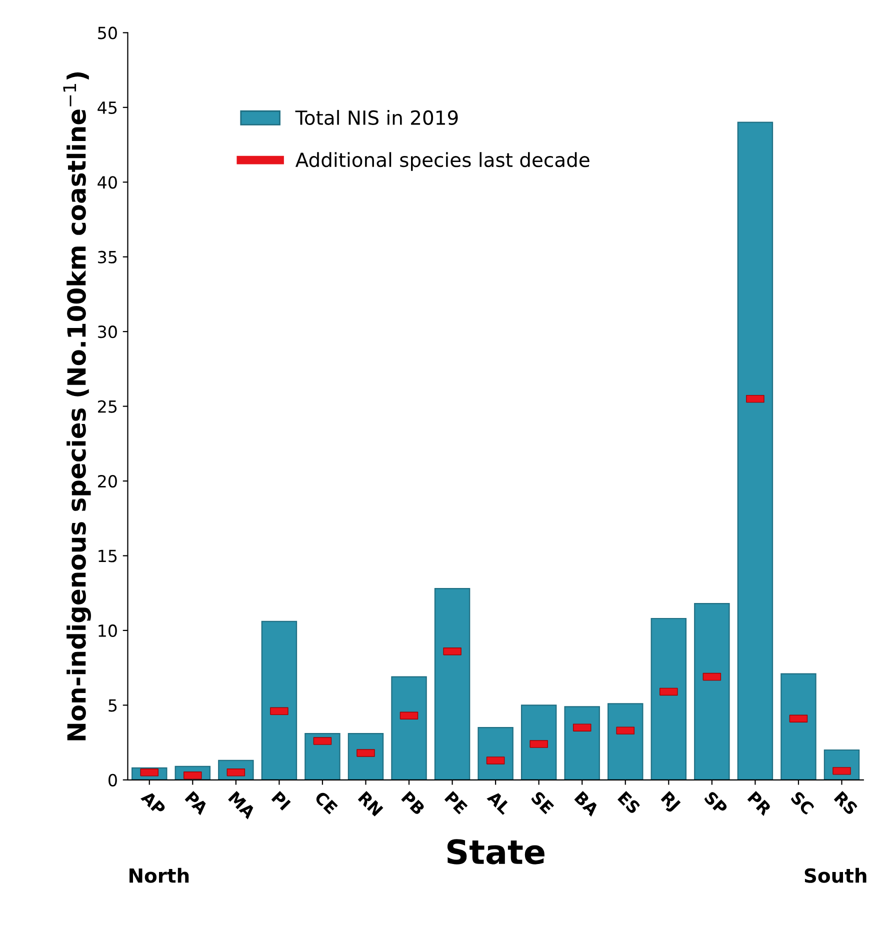 This screenshot has width=881, height=934. I want to click on text: North, so click(159, 875).